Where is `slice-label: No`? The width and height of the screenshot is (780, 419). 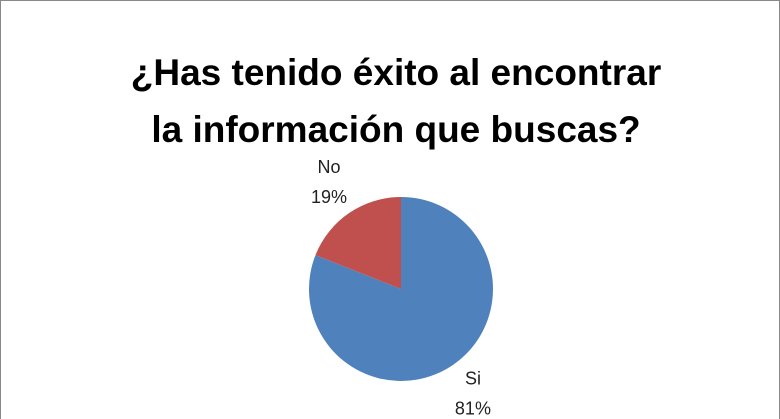
slice-label: No is located at coordinates (329, 167).